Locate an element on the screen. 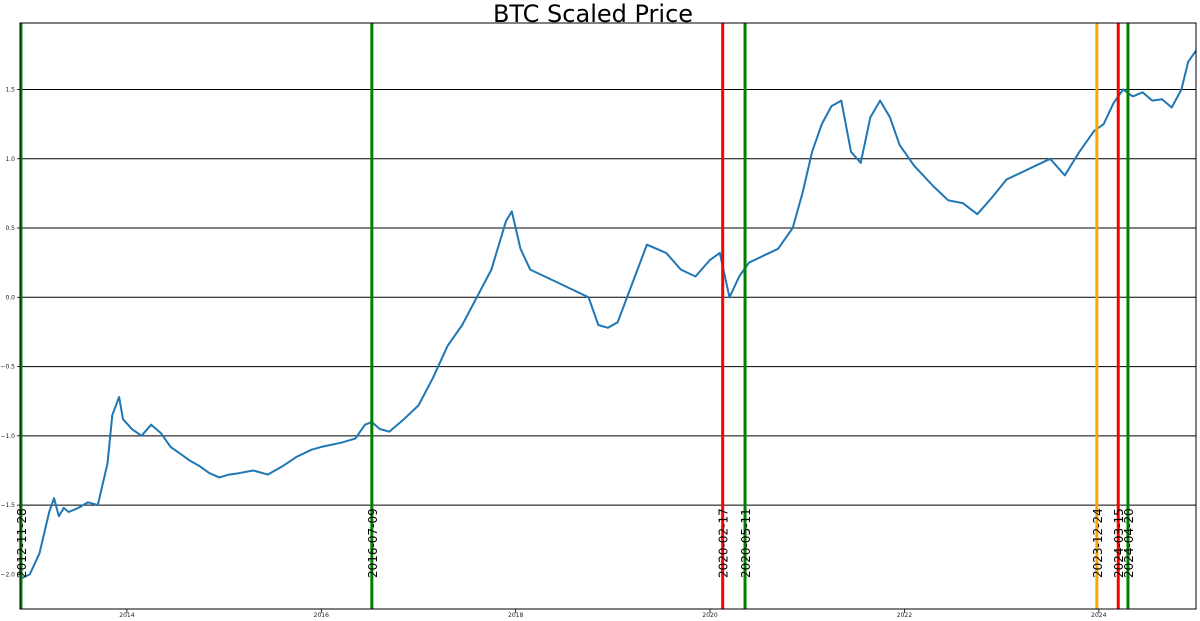 The height and width of the screenshot is (621, 1200). y-tick-label: 0.5 is located at coordinates (10, 228).